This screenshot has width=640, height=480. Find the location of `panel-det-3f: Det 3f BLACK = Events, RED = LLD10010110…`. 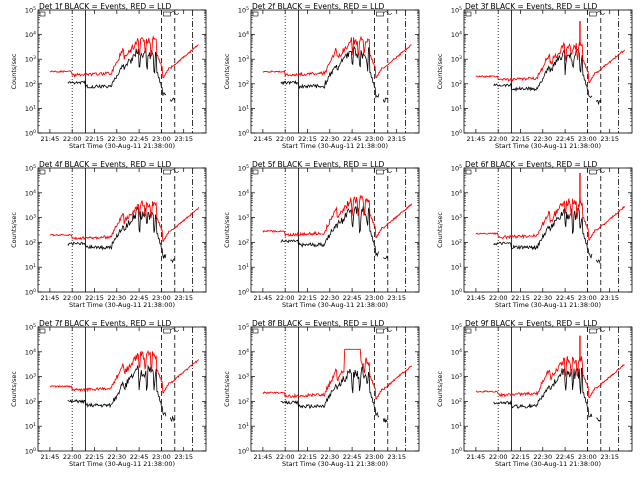

panel-det-3f: Det 3f BLACK = Events, RED = LLD10010110… is located at coordinates (534, 76).